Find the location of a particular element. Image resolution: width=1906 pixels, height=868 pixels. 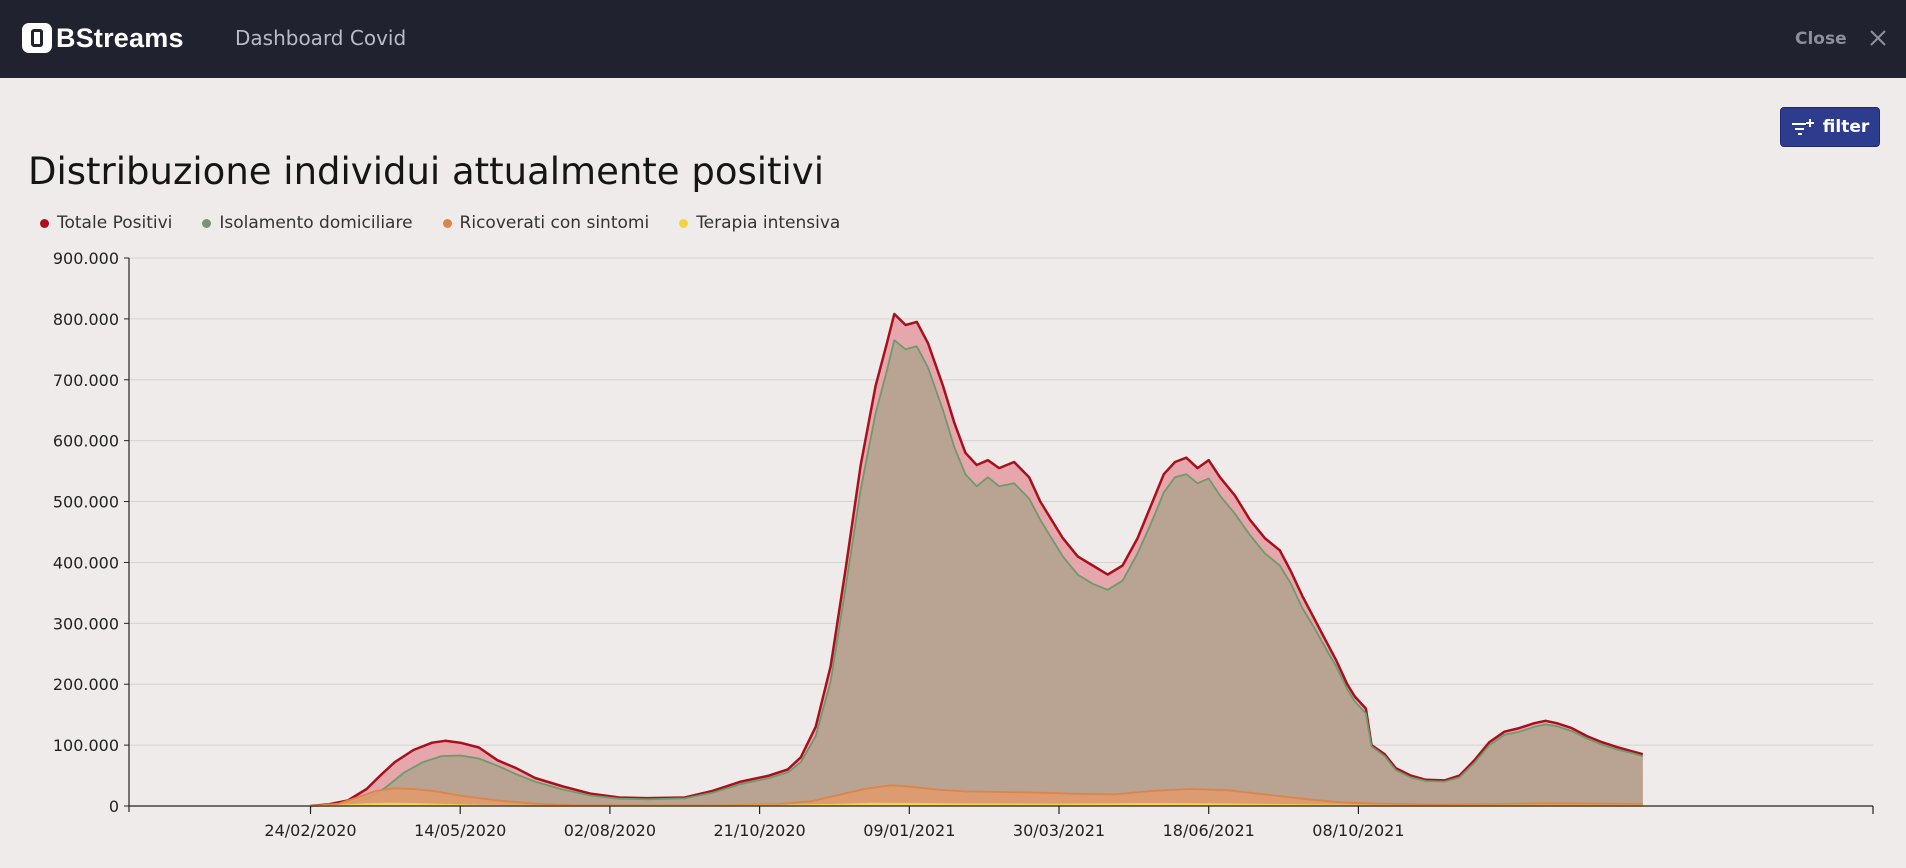

top-bar: BStreams Dashboard Covid Close is located at coordinates (953, 39).